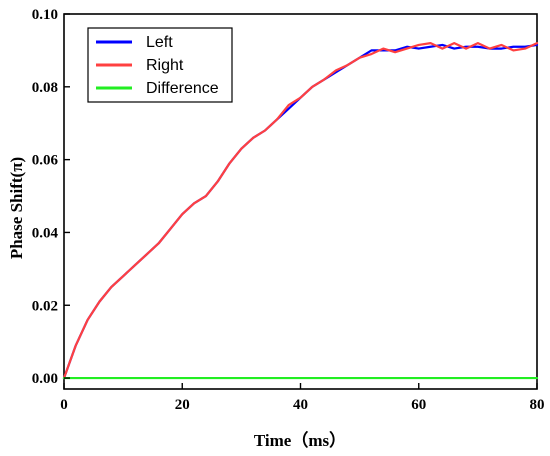  I want to click on legend-label-left: Left, so click(159, 42).